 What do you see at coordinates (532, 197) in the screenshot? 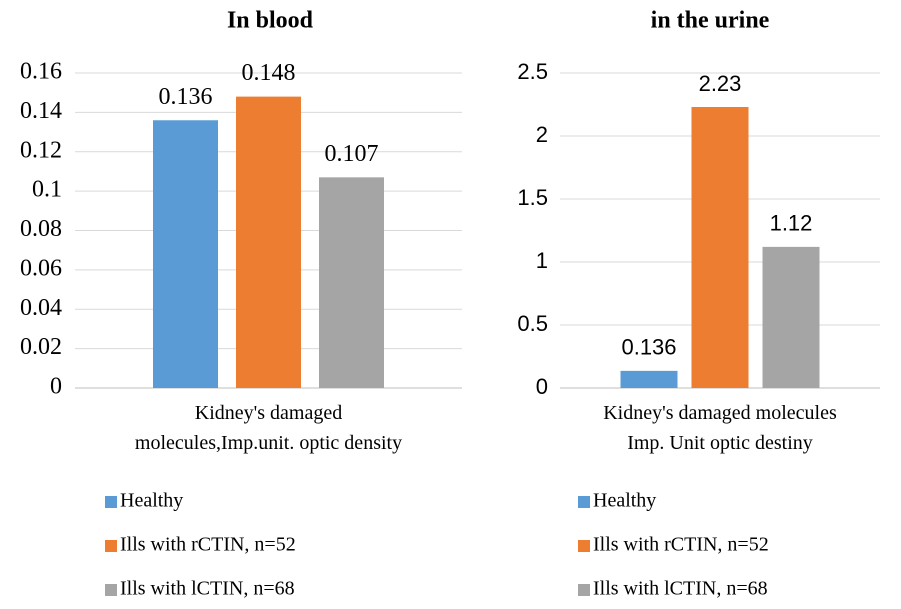
I see `y-tick-label: 1.5` at bounding box center [532, 197].